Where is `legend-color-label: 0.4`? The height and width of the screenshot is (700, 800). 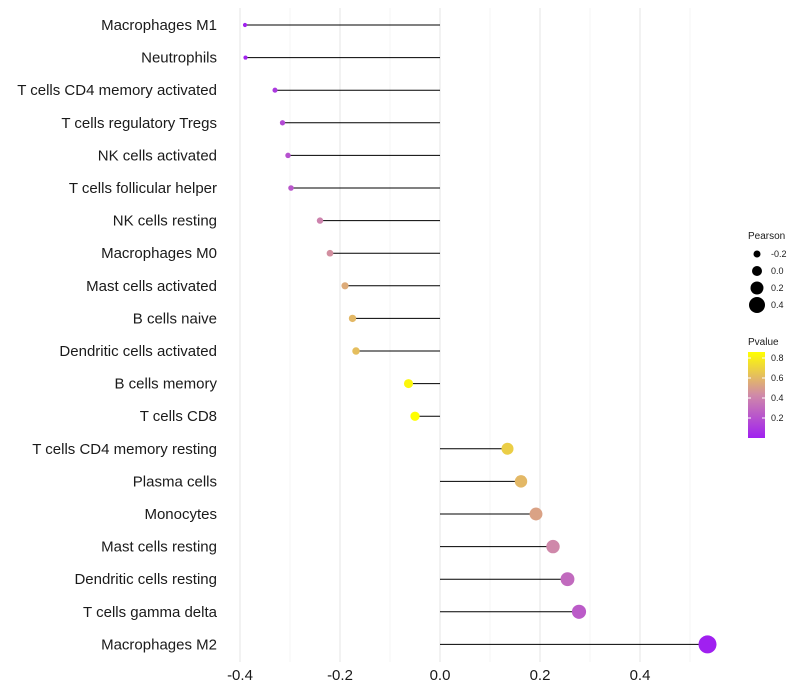
legend-color-label: 0.4 is located at coordinates (777, 398).